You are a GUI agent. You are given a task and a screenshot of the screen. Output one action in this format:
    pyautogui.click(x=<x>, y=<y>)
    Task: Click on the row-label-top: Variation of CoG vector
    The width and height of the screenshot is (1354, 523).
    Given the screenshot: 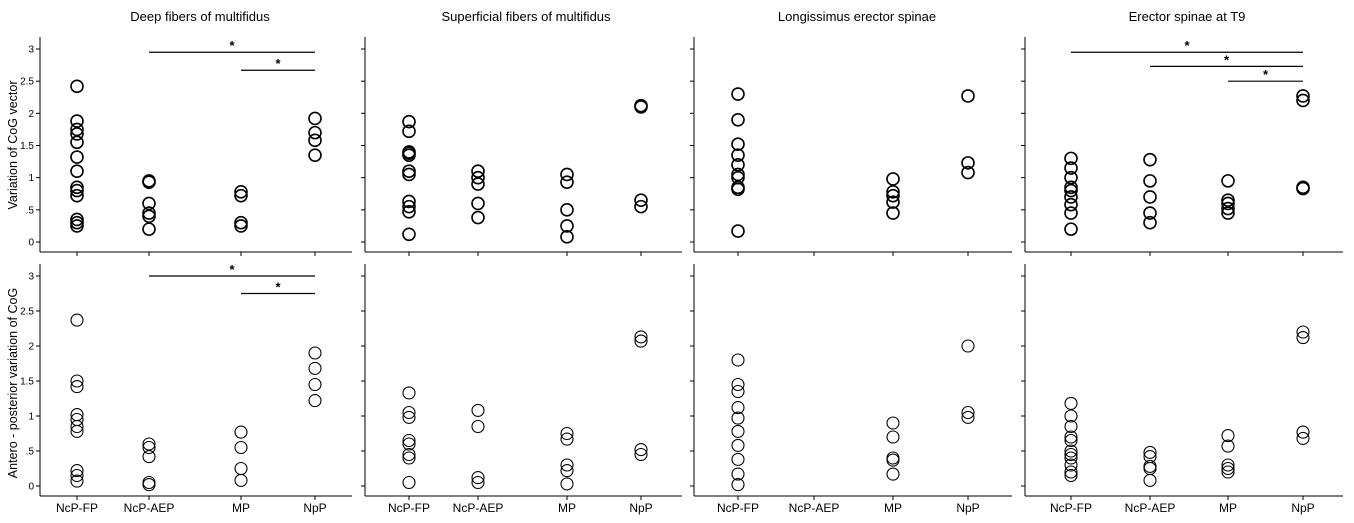 What is the action you would take?
    pyautogui.click(x=13, y=145)
    